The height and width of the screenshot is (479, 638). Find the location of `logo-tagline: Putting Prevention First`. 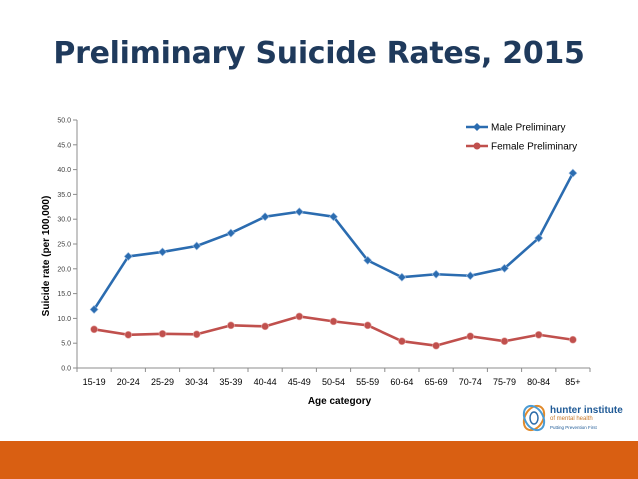

logo-tagline: Putting Prevention First is located at coordinates (573, 427).